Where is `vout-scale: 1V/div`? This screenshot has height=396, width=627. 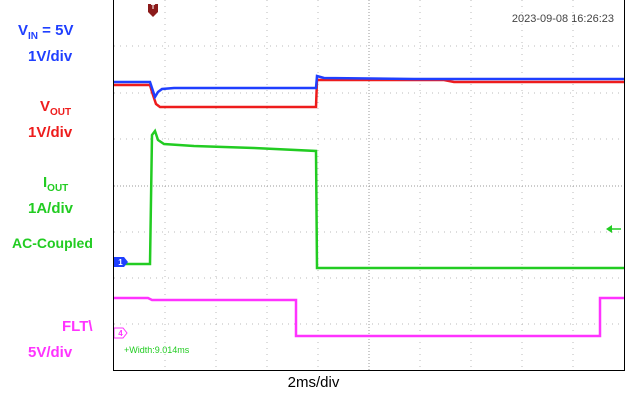
vout-scale: 1V/div is located at coordinates (50, 132).